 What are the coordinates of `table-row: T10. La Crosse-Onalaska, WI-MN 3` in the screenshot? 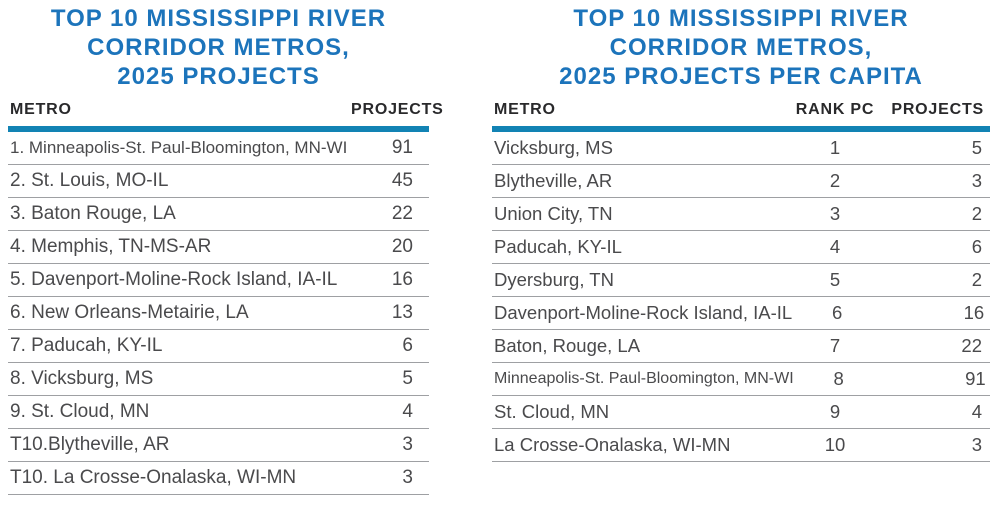 It's located at (218, 478).